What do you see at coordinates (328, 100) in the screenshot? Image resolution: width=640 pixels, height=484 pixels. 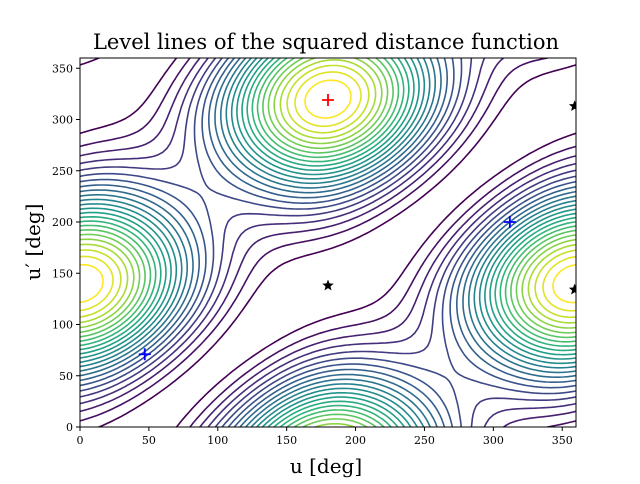 I see `maximum-marker` at bounding box center [328, 100].